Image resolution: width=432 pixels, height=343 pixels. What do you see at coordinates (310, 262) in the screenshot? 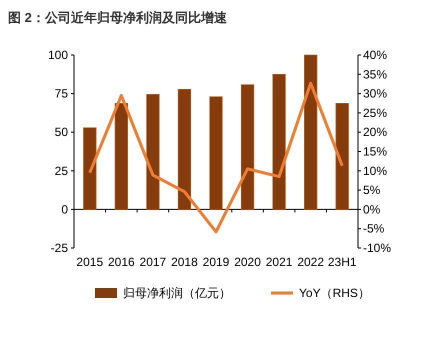
I see `x-tick-label: 2022` at bounding box center [310, 262].